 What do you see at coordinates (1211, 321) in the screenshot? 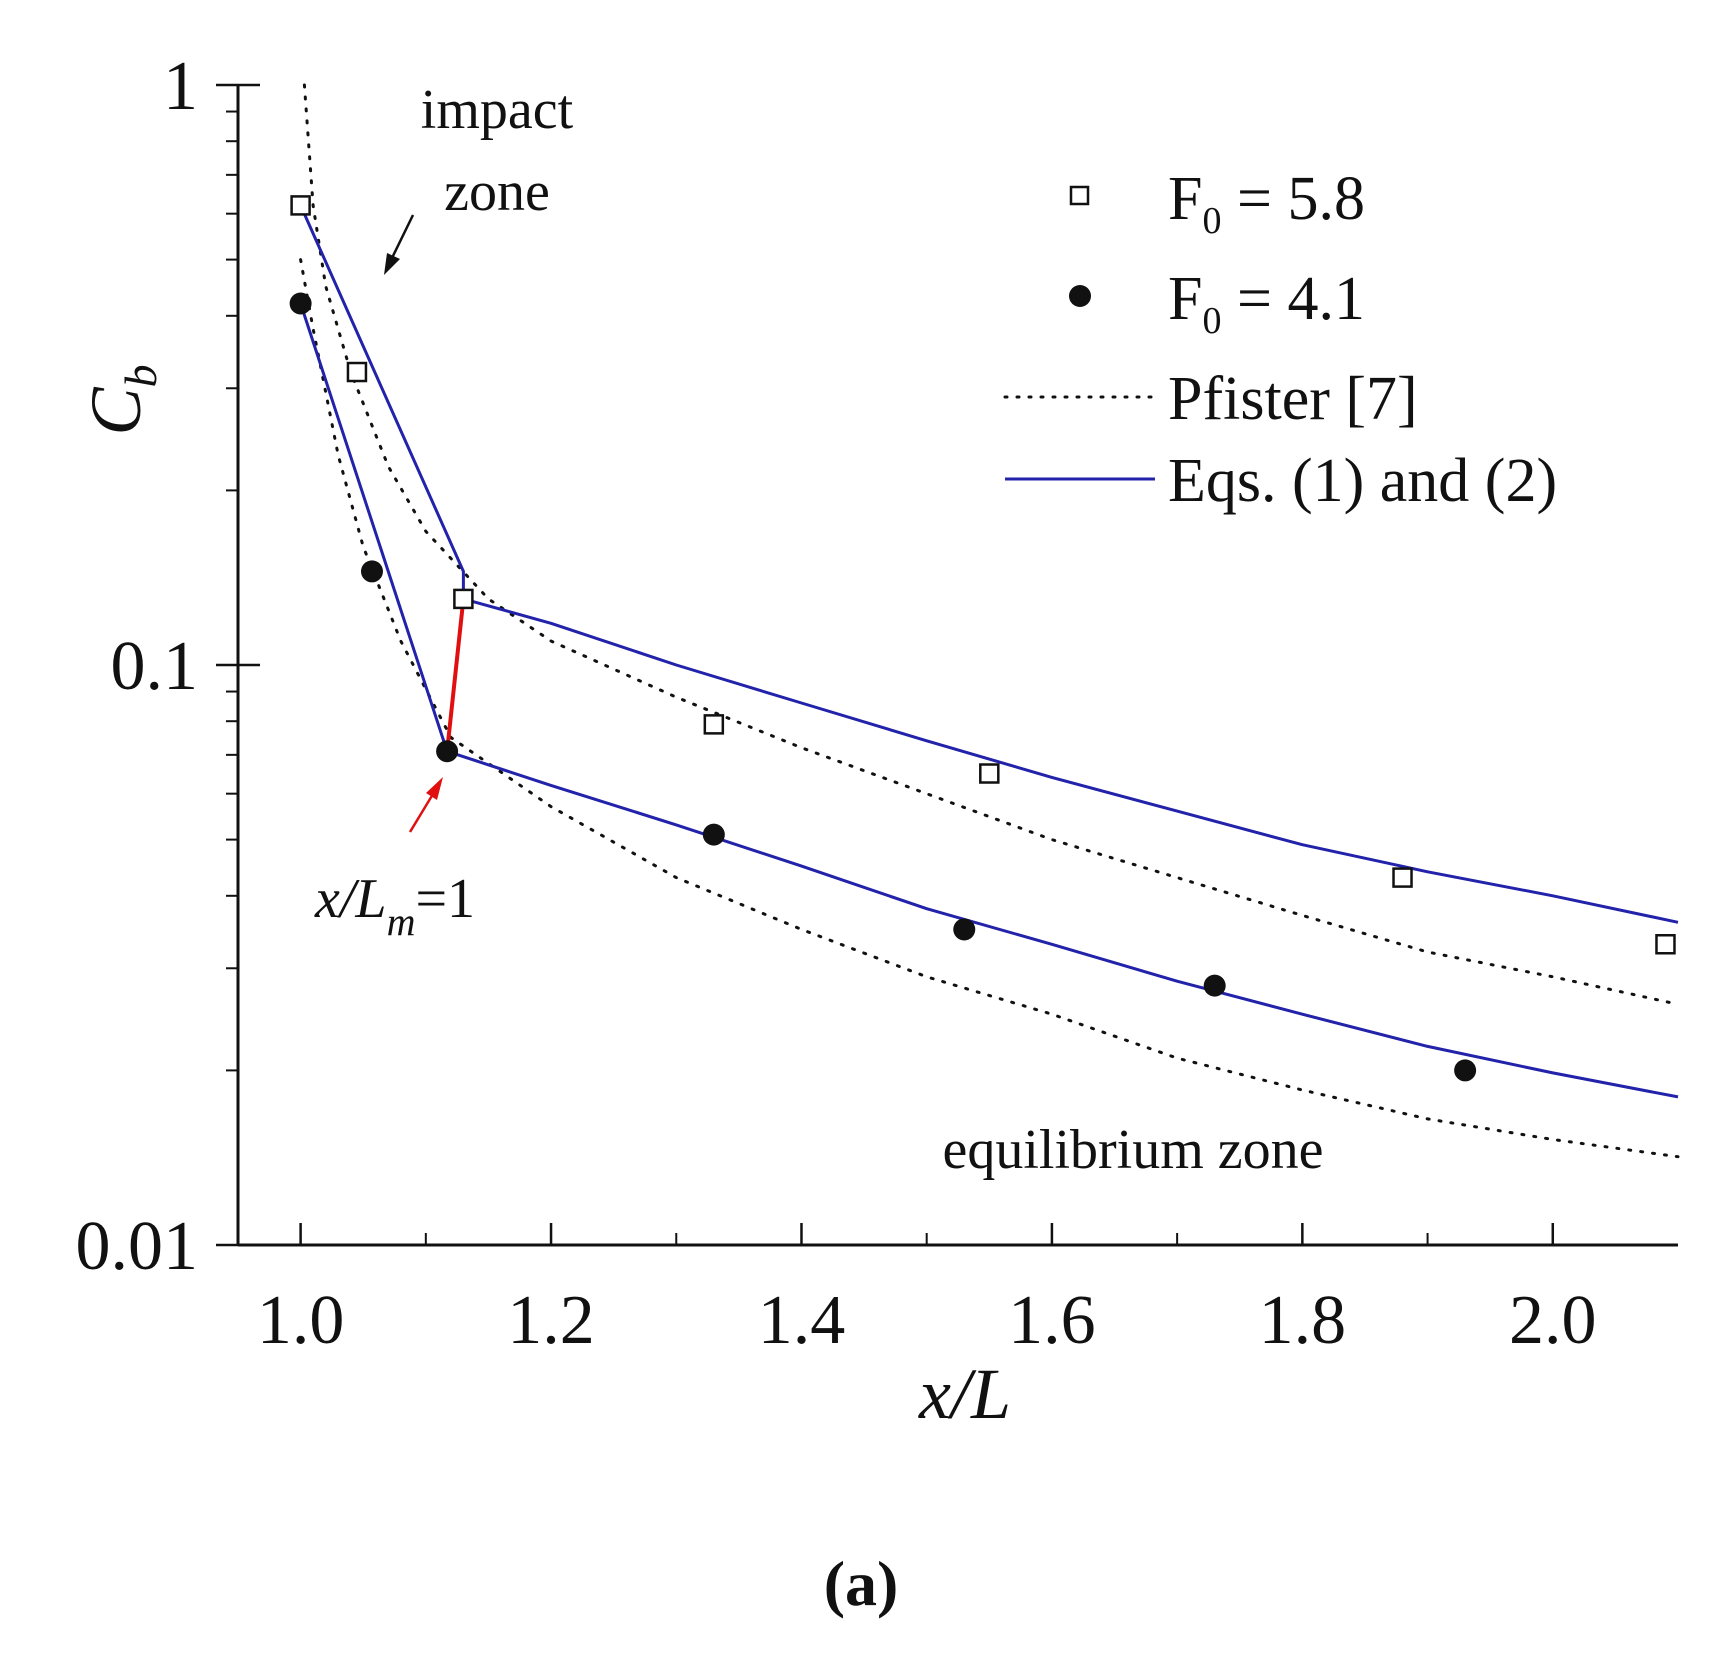
I see `legend-f41-sub: 0` at bounding box center [1211, 321].